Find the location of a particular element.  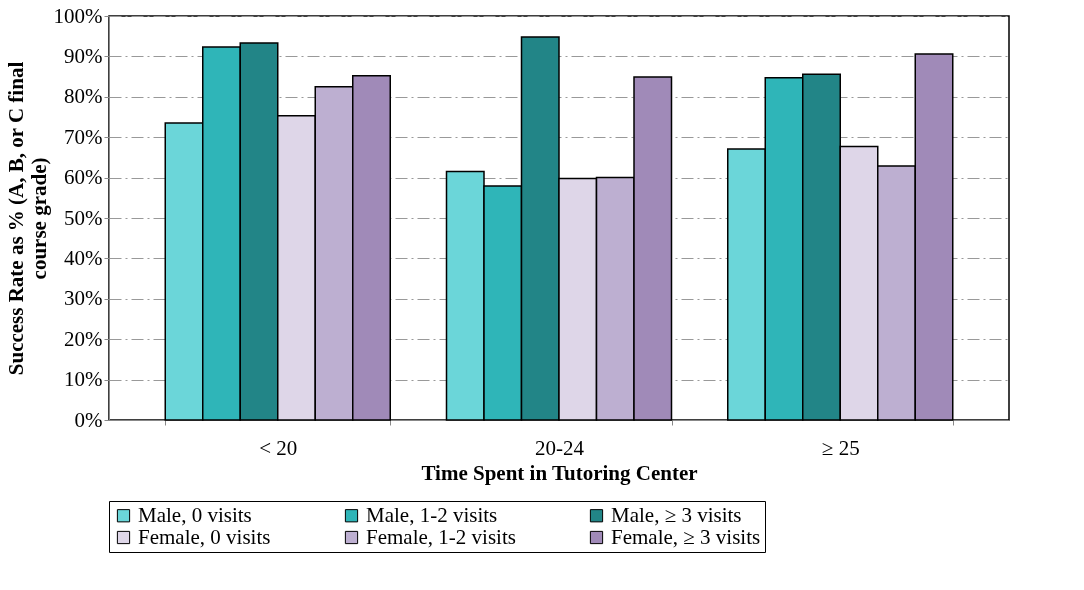

y-tick-label: 40% is located at coordinates (83, 257).